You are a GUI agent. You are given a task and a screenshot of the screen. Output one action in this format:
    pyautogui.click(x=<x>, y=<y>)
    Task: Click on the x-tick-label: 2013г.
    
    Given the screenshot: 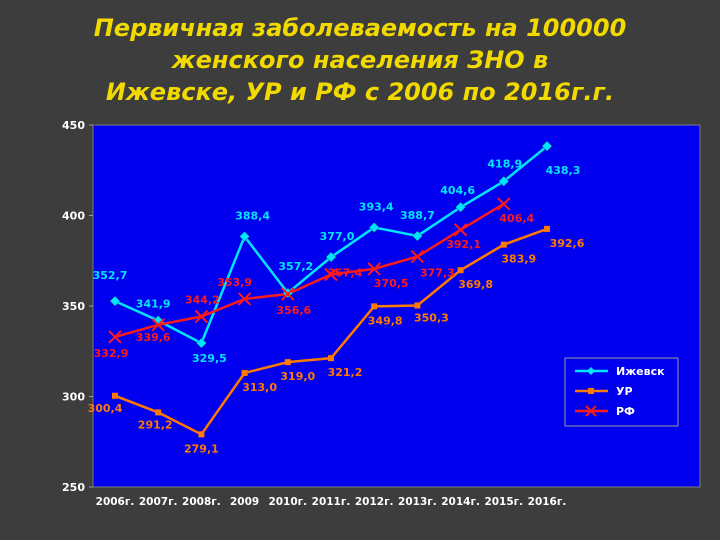 What is the action you would take?
    pyautogui.click(x=417, y=502)
    